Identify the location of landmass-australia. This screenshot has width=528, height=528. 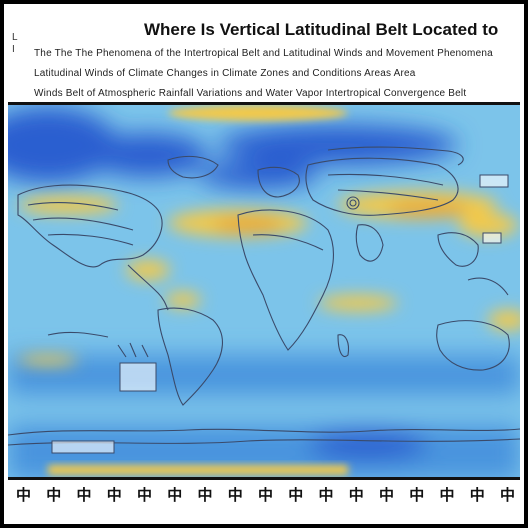
(473, 345).